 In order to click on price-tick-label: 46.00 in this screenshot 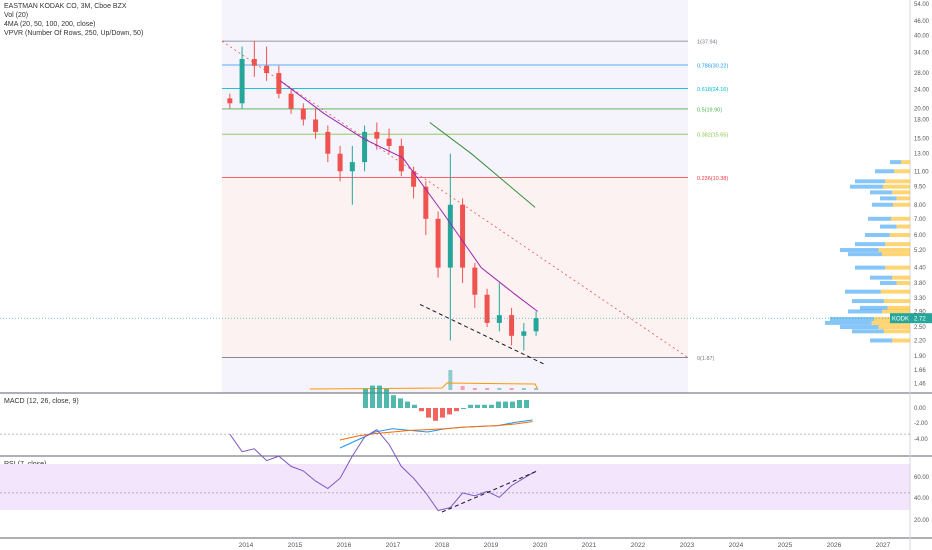, I will do `click(922, 22)`.